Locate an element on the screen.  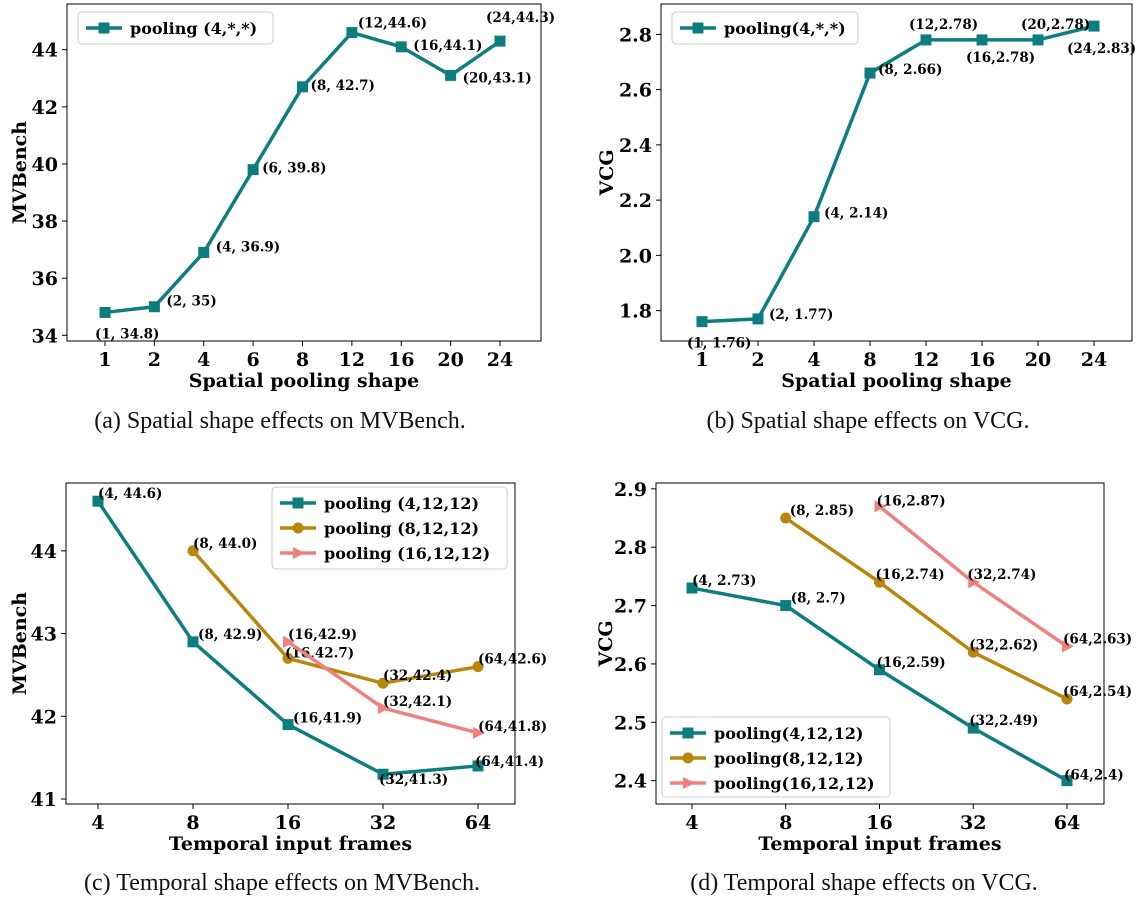
data-label: (20,43.1) is located at coordinates (497, 78).